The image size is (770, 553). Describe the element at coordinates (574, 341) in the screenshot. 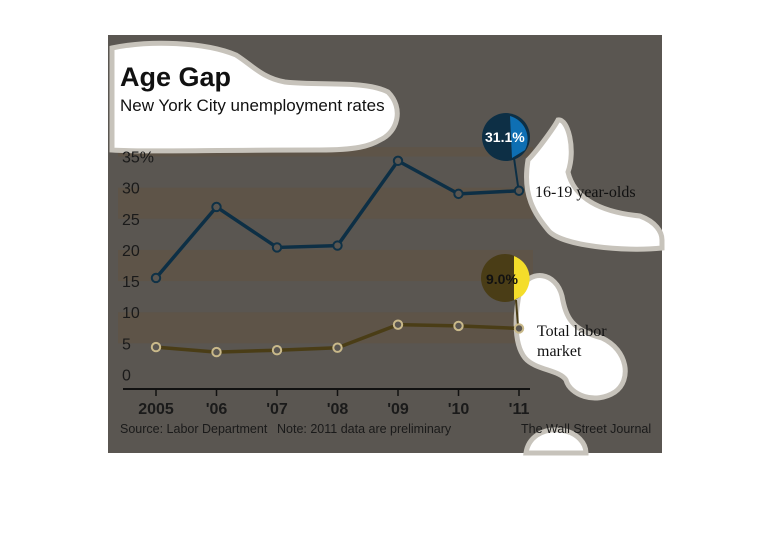

I see `series-label-total: Total labor market` at that location.